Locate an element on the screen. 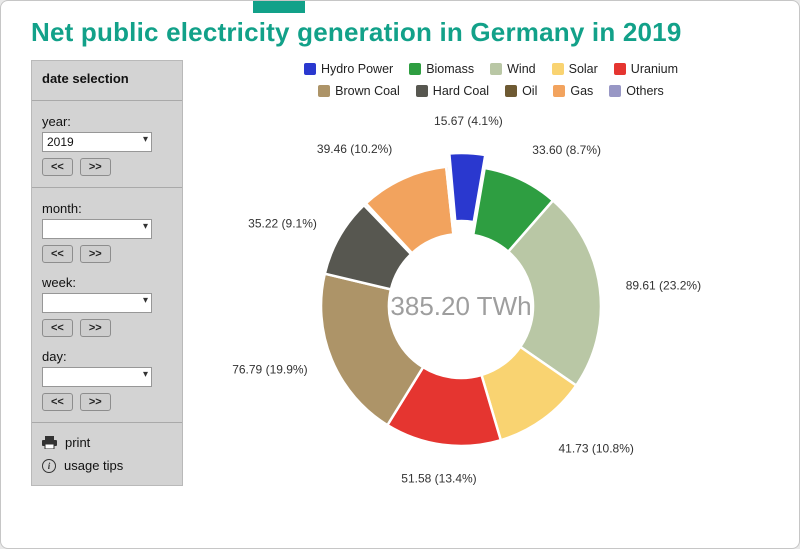 The height and width of the screenshot is (549, 800). day-next-button: >> is located at coordinates (95, 402).